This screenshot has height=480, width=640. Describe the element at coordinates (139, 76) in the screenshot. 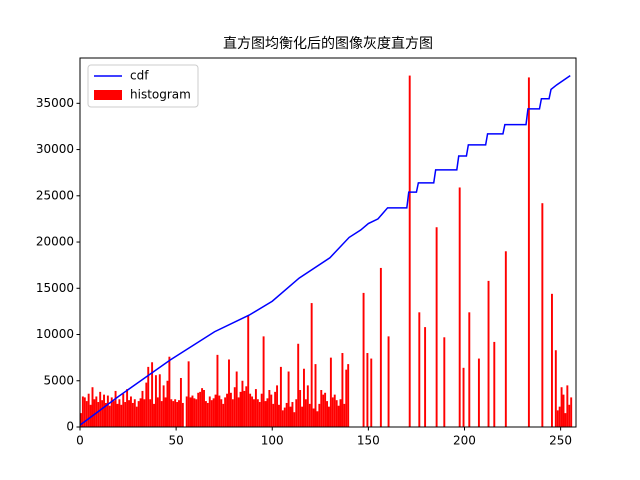

I see `legend-label: cdf` at that location.